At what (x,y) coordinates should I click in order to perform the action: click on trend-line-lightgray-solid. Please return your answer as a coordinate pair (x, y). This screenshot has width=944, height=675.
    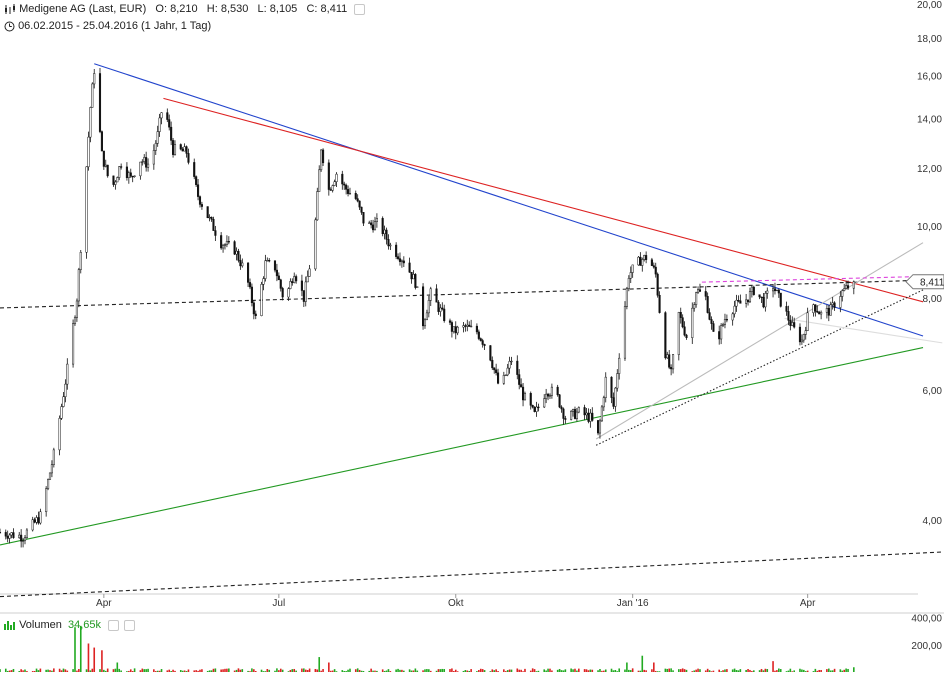
    Looking at the image, I should click on (863, 330).